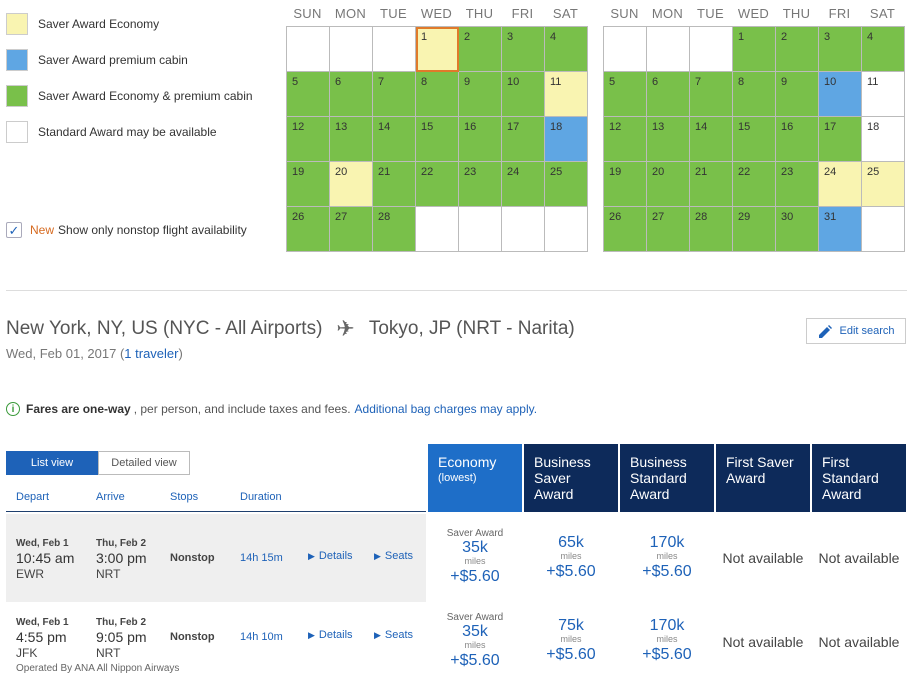  What do you see at coordinates (144, 463) in the screenshot?
I see `detailed-view-button: Detailed view` at bounding box center [144, 463].